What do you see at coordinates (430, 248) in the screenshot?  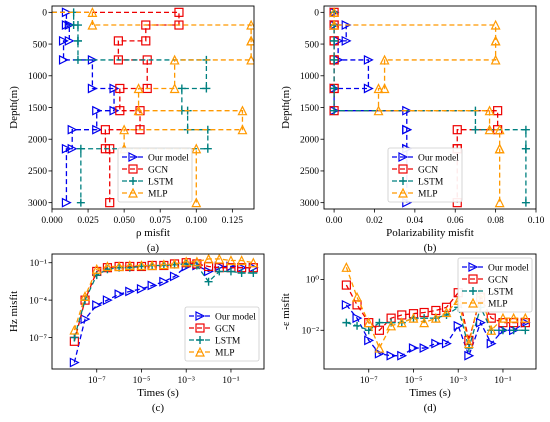 I see `panel-label: (b)` at bounding box center [430, 248].